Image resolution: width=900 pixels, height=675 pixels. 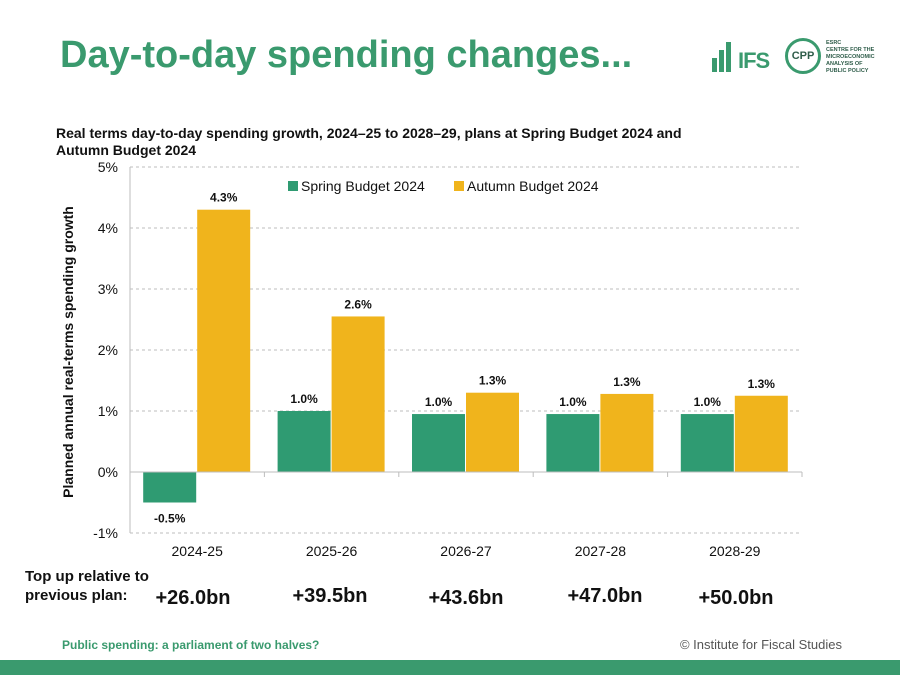 What do you see at coordinates (605, 596) in the screenshot?
I see `topup-value: +47.0bn` at bounding box center [605, 596].